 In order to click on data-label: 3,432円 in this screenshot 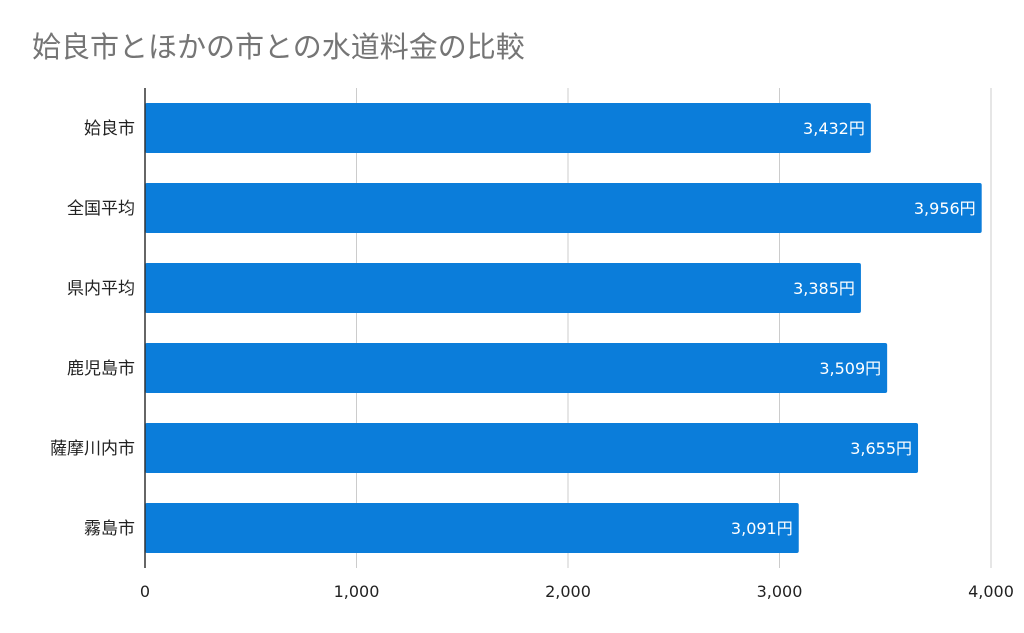, I will do `click(834, 128)`.